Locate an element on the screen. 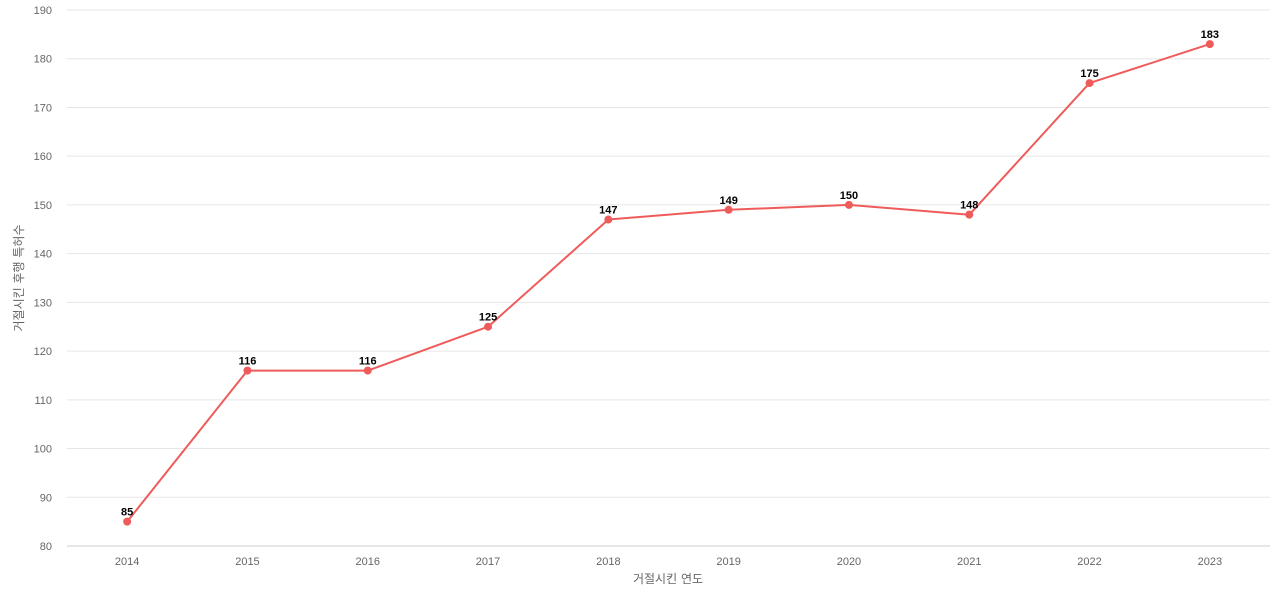 The image size is (1280, 600). x-tick-label: 2020 is located at coordinates (849, 562).